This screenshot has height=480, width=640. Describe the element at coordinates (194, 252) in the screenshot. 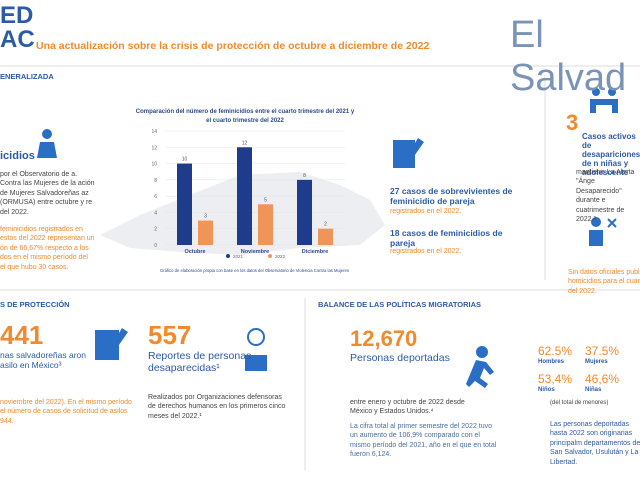

I see `x-tick-label: Octubre` at that location.